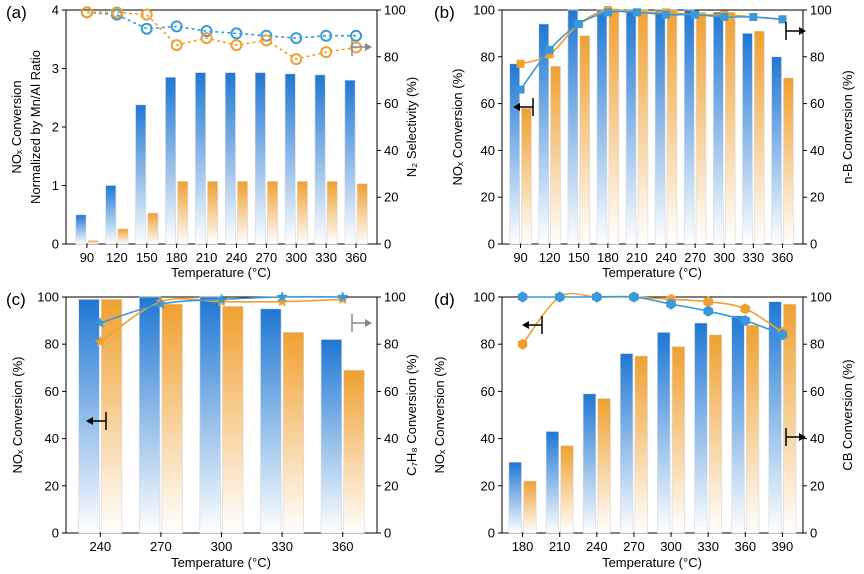 This screenshot has height=574, width=864. Describe the element at coordinates (484, 10) in the screenshot. I see `y-tick-label: 100` at that location.